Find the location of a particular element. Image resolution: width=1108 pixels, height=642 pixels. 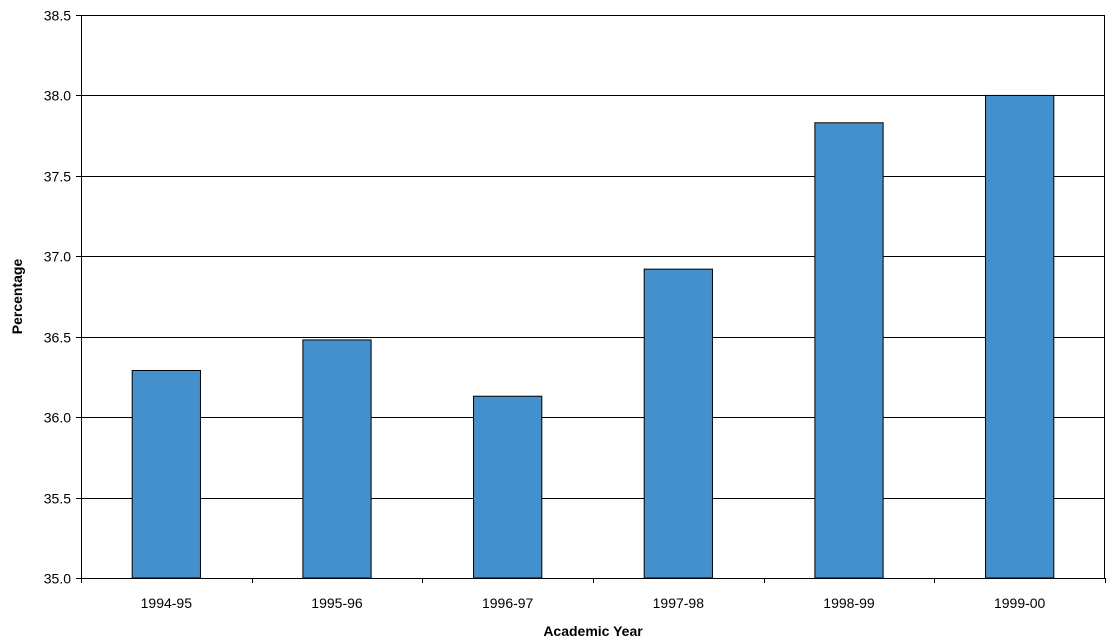

x-tick-label: 1995-96 is located at coordinates (337, 603).